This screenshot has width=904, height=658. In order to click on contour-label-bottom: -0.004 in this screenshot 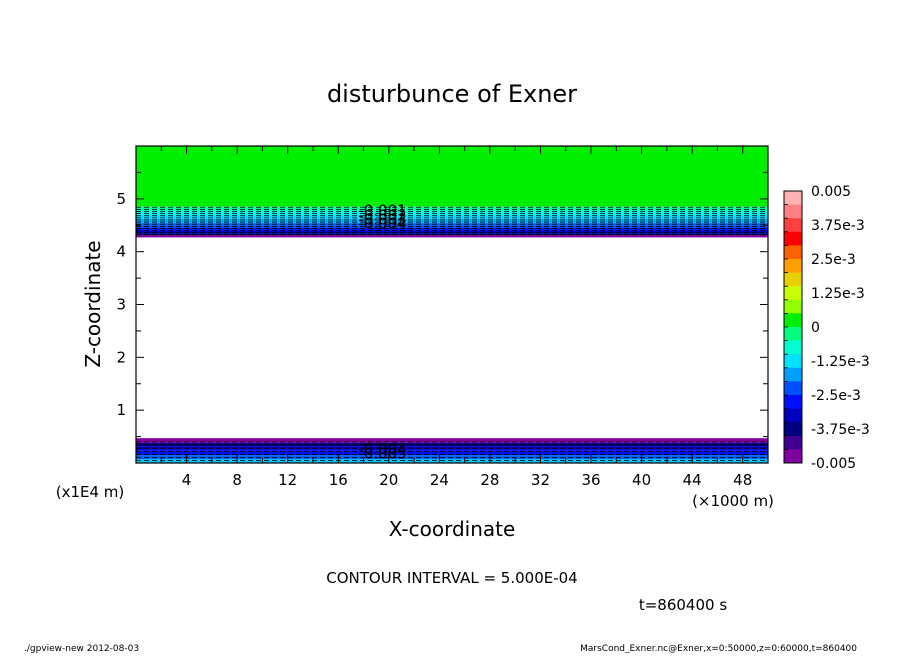, I will do `click(382, 449)`.